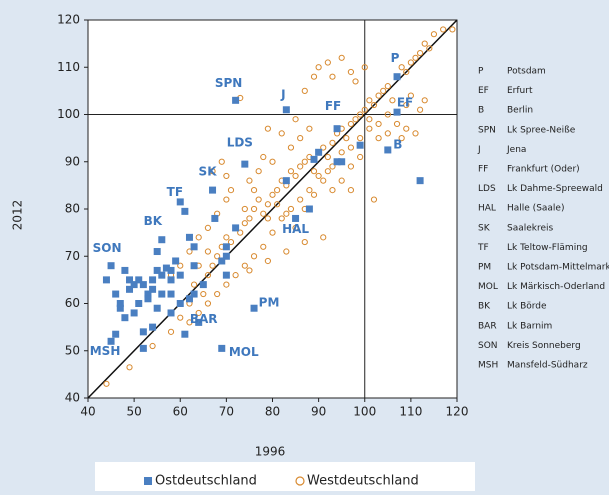 The image size is (609, 495). What do you see at coordinates (530, 228) in the screenshot?
I see `key-name: Saalekreis` at bounding box center [530, 228].